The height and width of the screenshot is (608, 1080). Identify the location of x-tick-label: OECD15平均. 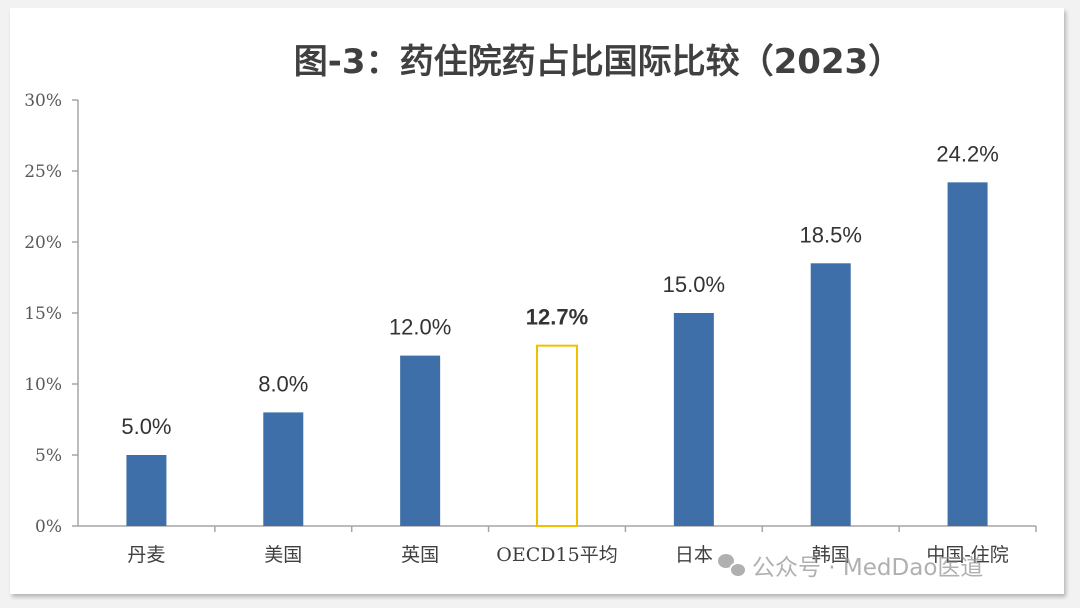
(556, 555).